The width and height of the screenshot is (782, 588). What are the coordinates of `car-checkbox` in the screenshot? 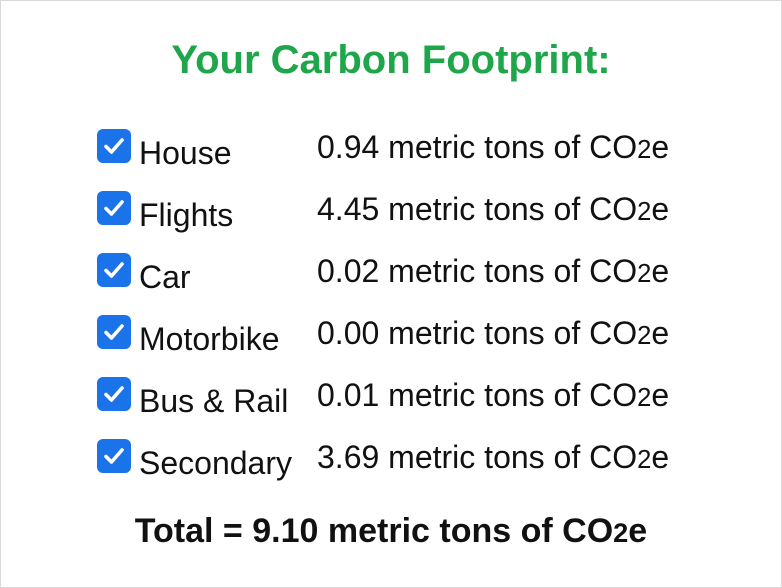 It's located at (114, 270).